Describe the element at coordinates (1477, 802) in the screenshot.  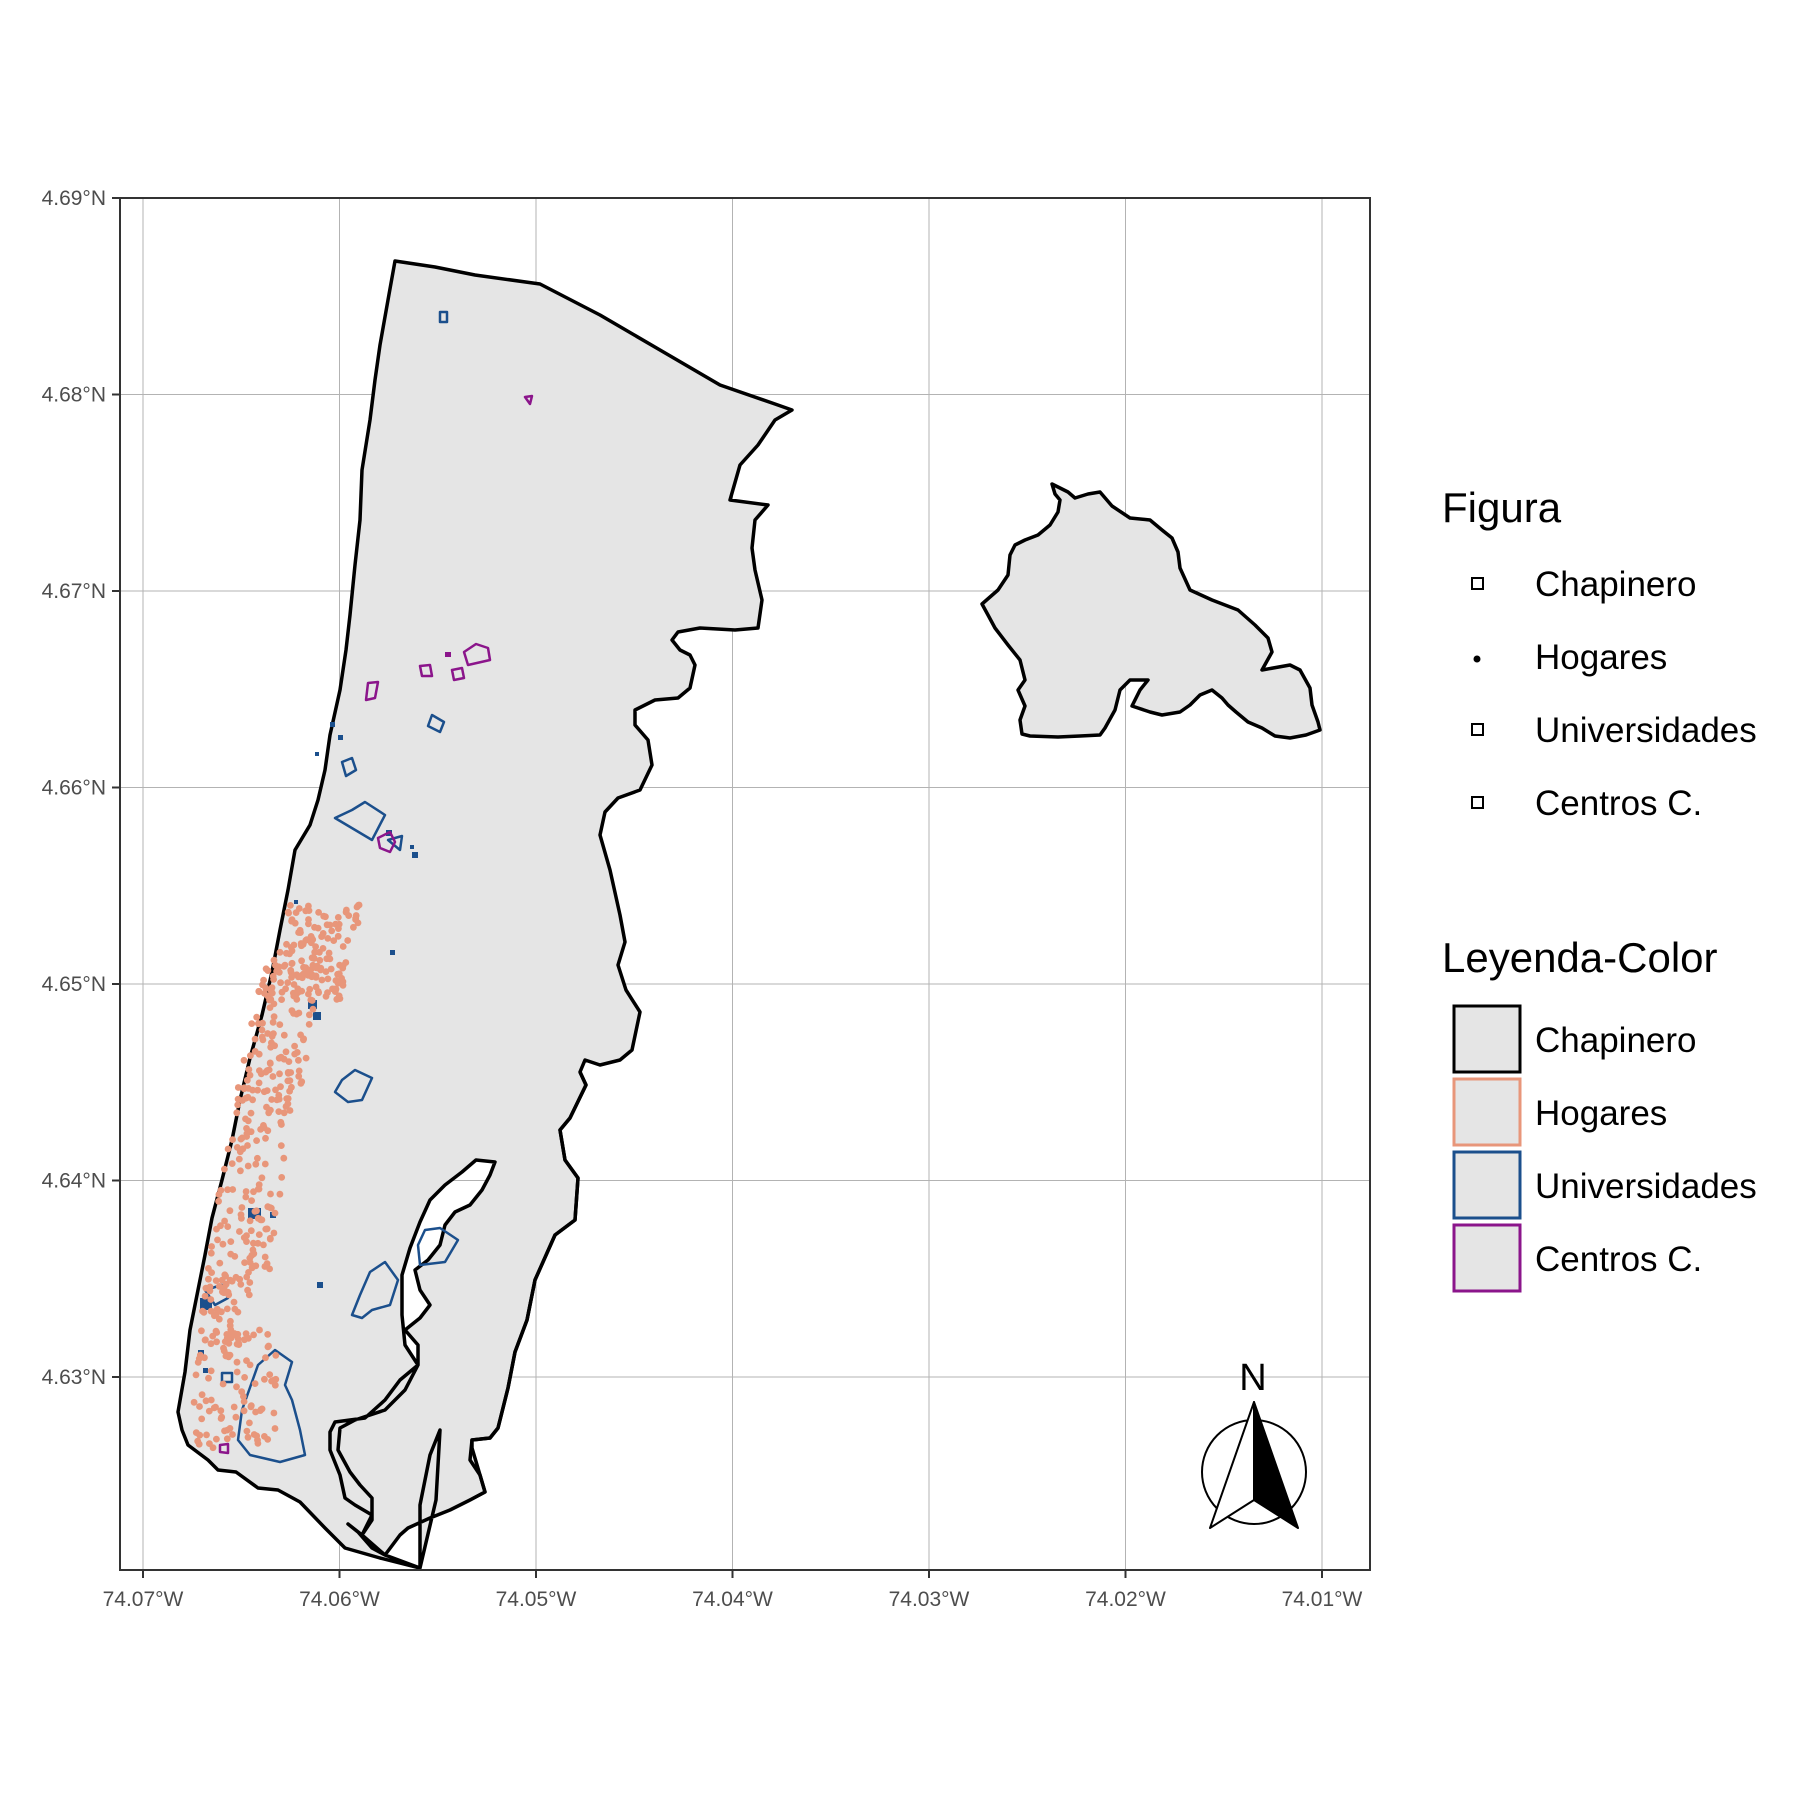
I see `legend-figura-key-centros` at that location.